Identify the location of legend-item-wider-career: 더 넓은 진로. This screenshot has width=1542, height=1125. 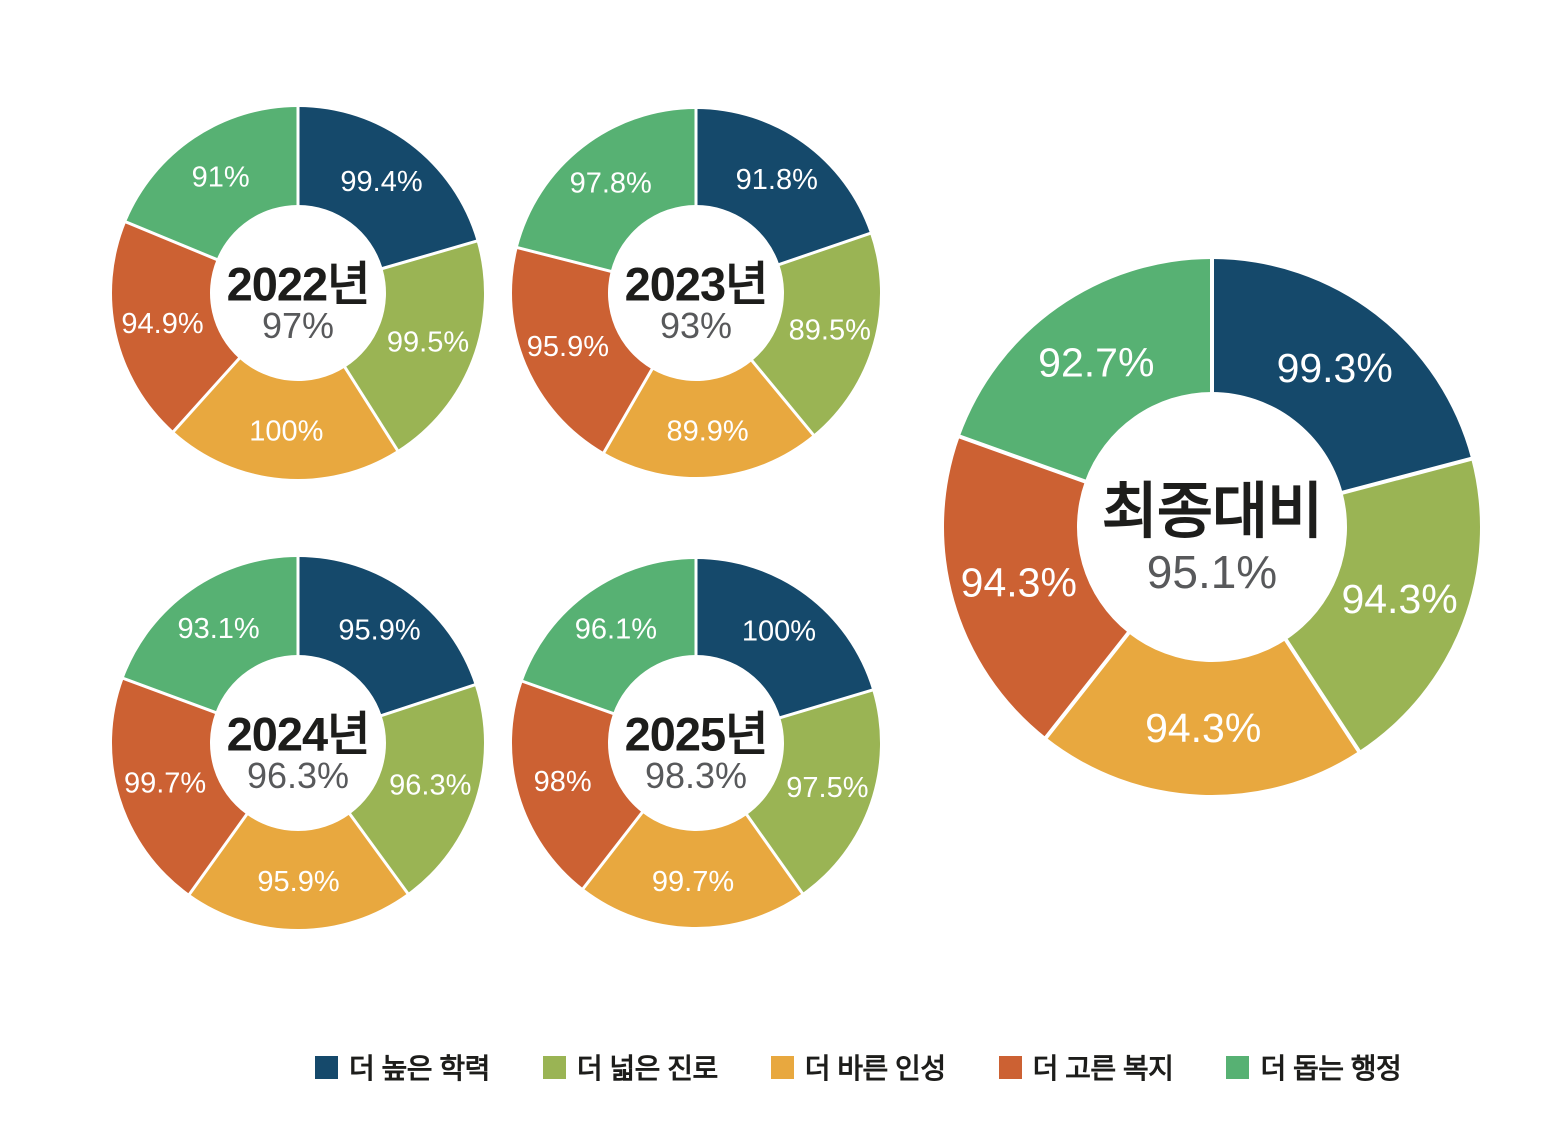
(630, 1067).